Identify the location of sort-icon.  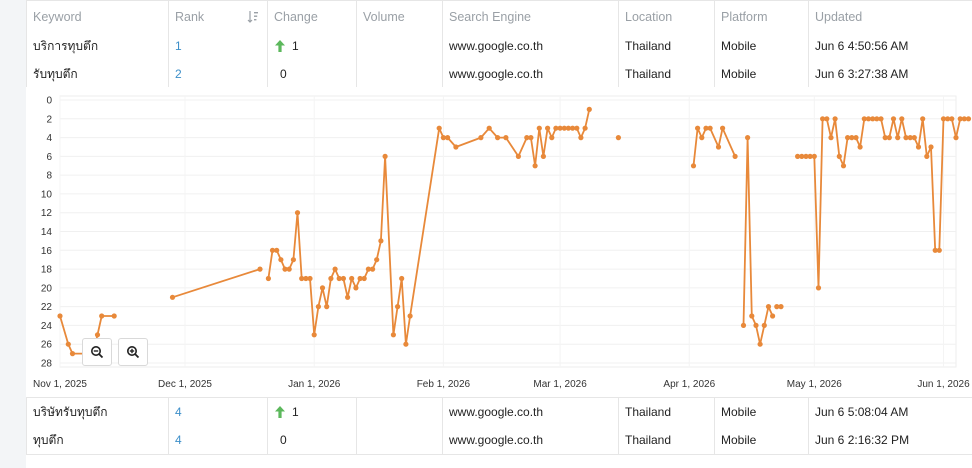
(253, 17).